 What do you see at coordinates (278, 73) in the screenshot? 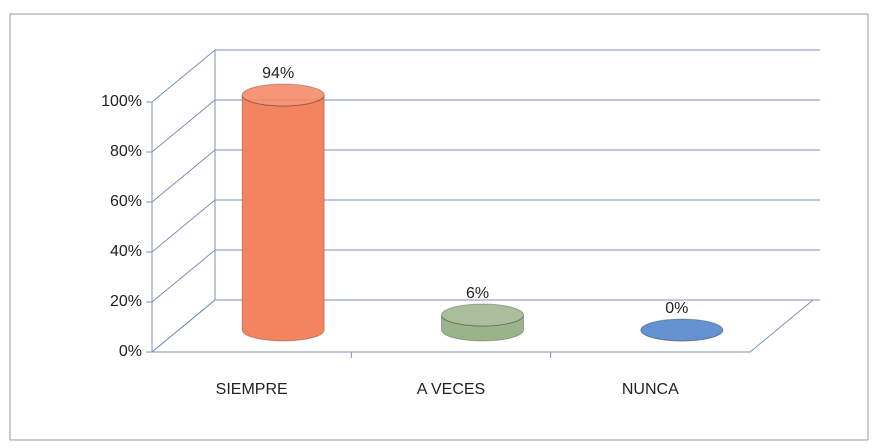
I see `value-label: 94%` at bounding box center [278, 73].